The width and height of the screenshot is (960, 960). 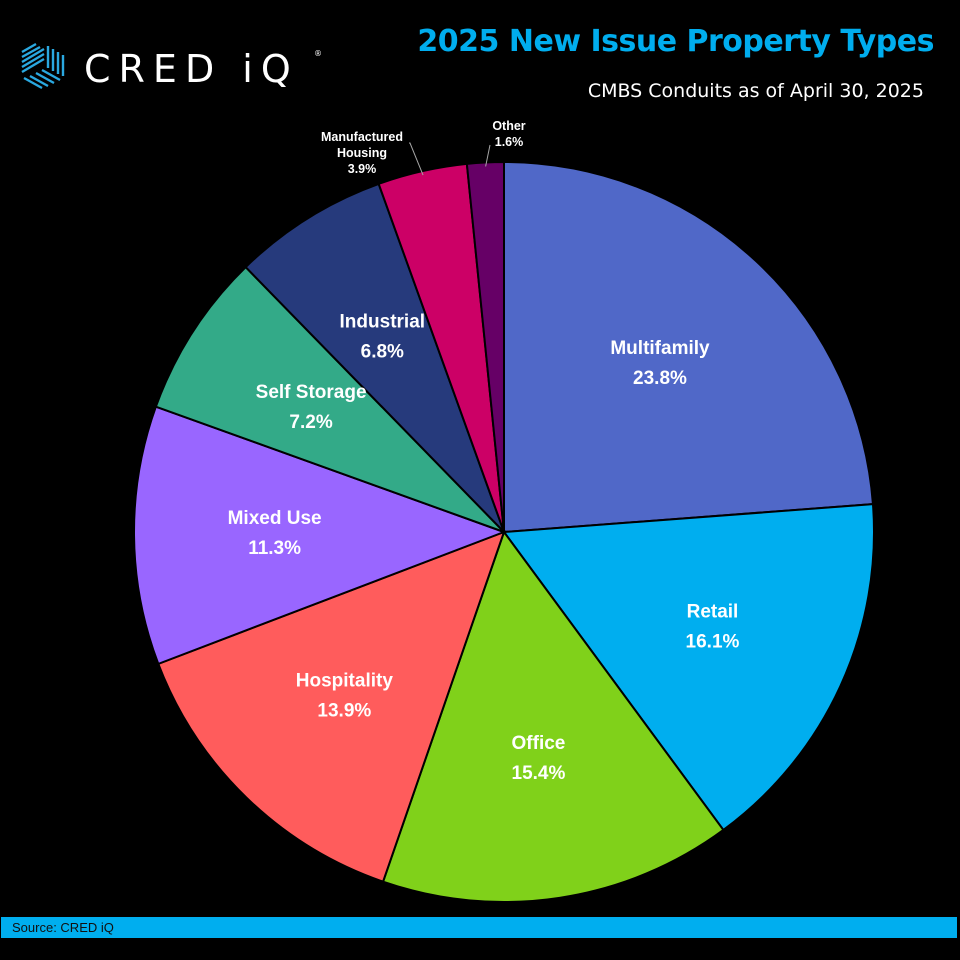 What do you see at coordinates (345, 681) in the screenshot?
I see `slice-label-hospitality: Hospitality` at bounding box center [345, 681].